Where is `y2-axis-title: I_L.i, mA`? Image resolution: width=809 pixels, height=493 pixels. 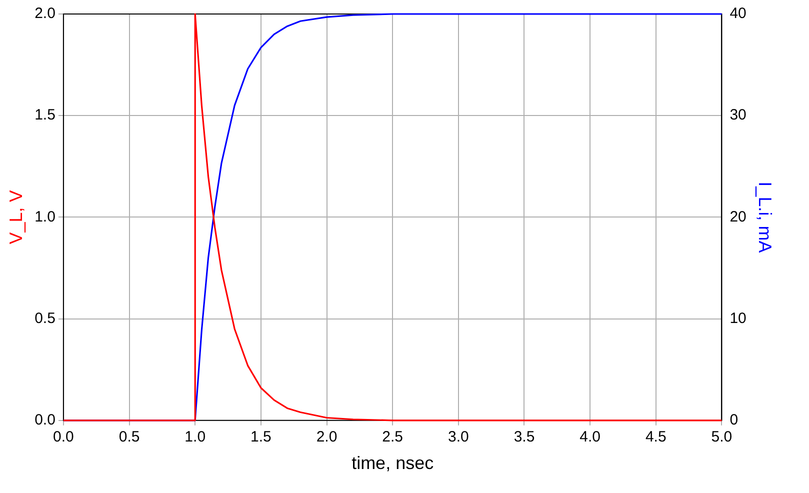
y2-axis-title: I_L.i, mA is located at coordinates (765, 217).